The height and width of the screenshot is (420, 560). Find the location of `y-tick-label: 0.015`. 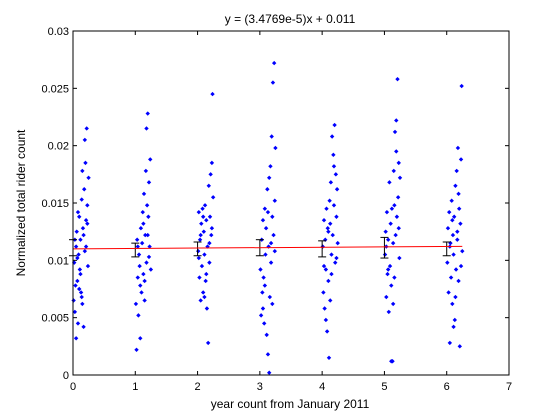

y-tick-label: 0.015 is located at coordinates (55, 204).